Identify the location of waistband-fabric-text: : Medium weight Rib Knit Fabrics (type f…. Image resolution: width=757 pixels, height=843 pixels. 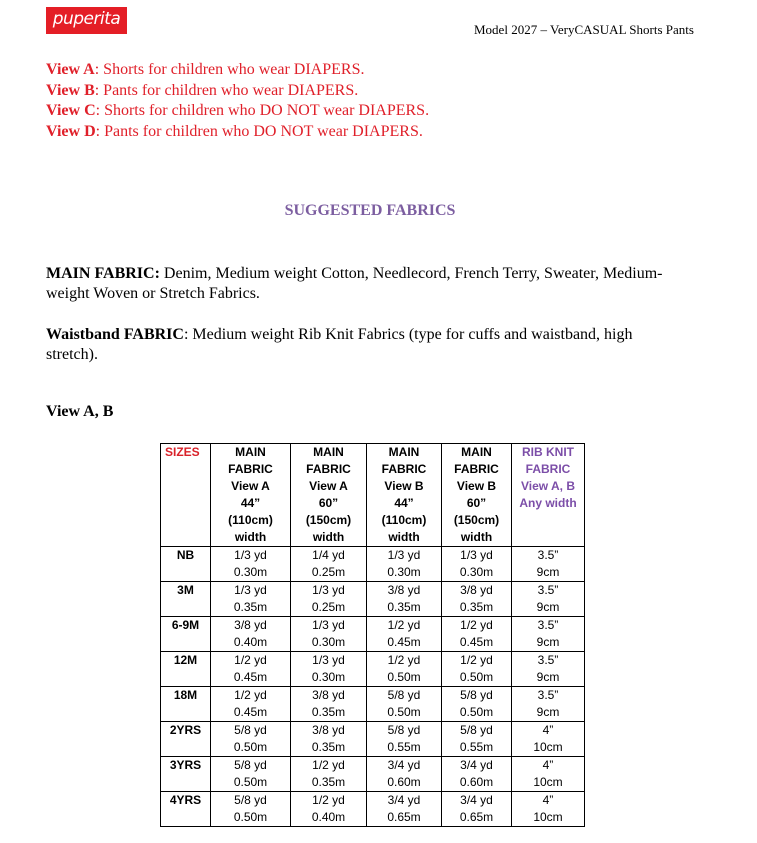
(339, 344).